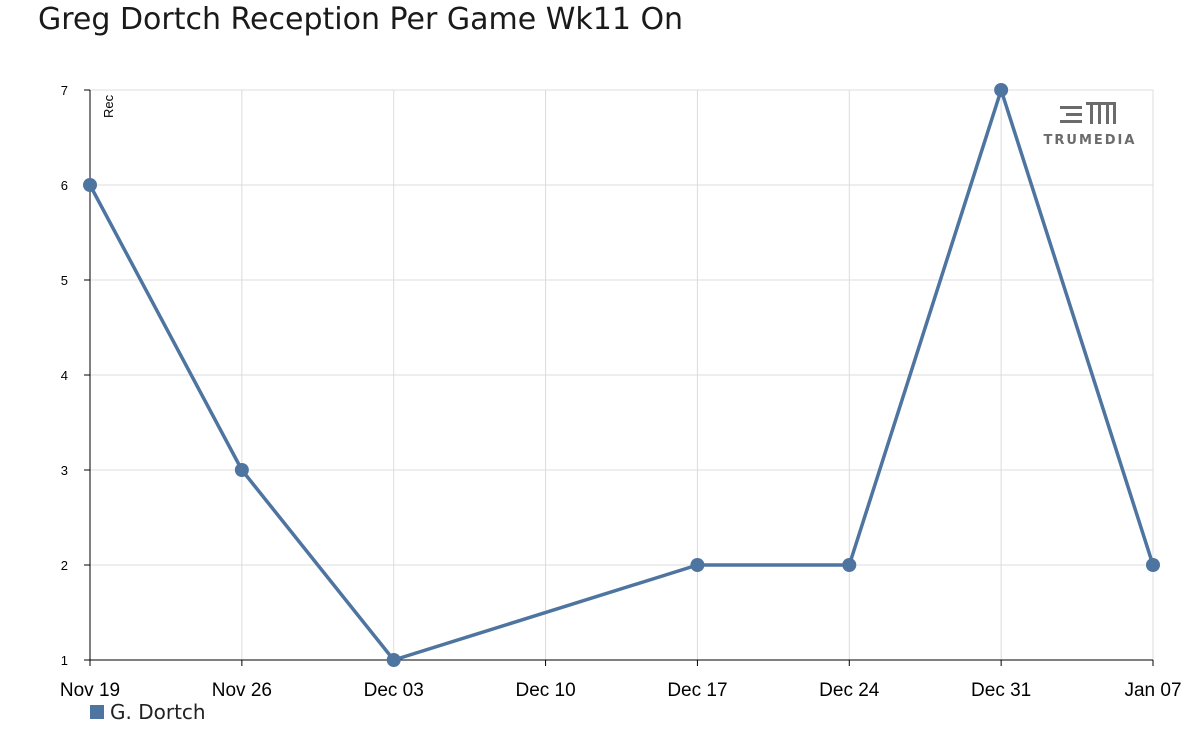  What do you see at coordinates (394, 690) in the screenshot?
I see `x-tick-label: Dec 03` at bounding box center [394, 690].